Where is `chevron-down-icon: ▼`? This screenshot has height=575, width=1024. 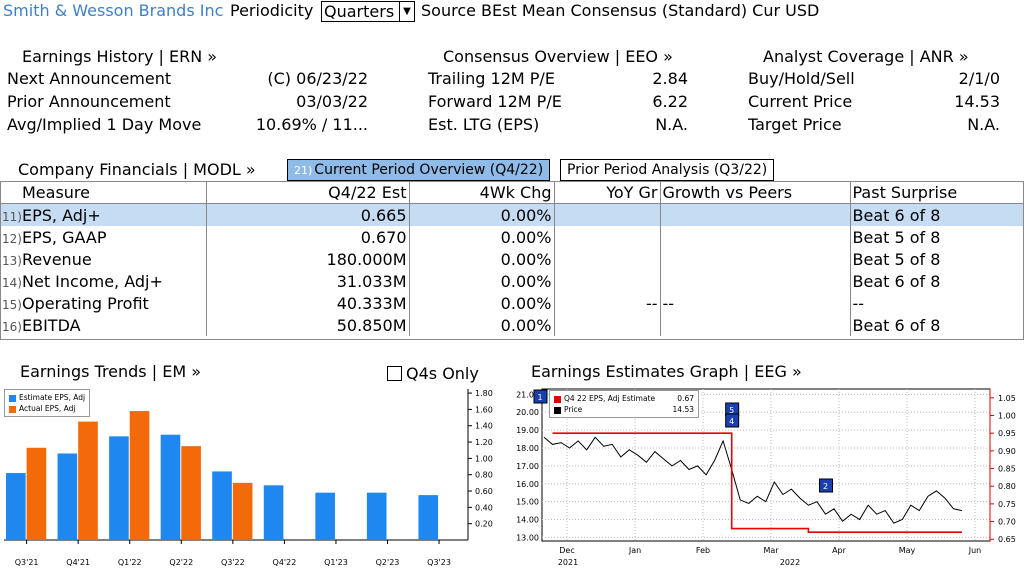 chevron-down-icon: ▼ is located at coordinates (407, 11).